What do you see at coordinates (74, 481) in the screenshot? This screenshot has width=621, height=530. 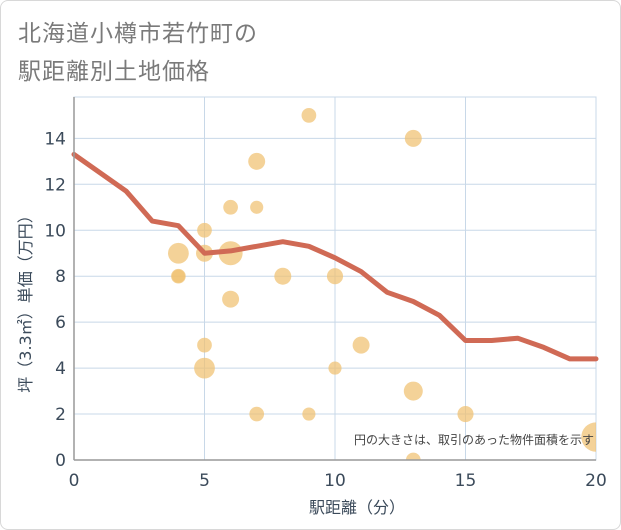 I see `x-tick-label: 0` at bounding box center [74, 481].